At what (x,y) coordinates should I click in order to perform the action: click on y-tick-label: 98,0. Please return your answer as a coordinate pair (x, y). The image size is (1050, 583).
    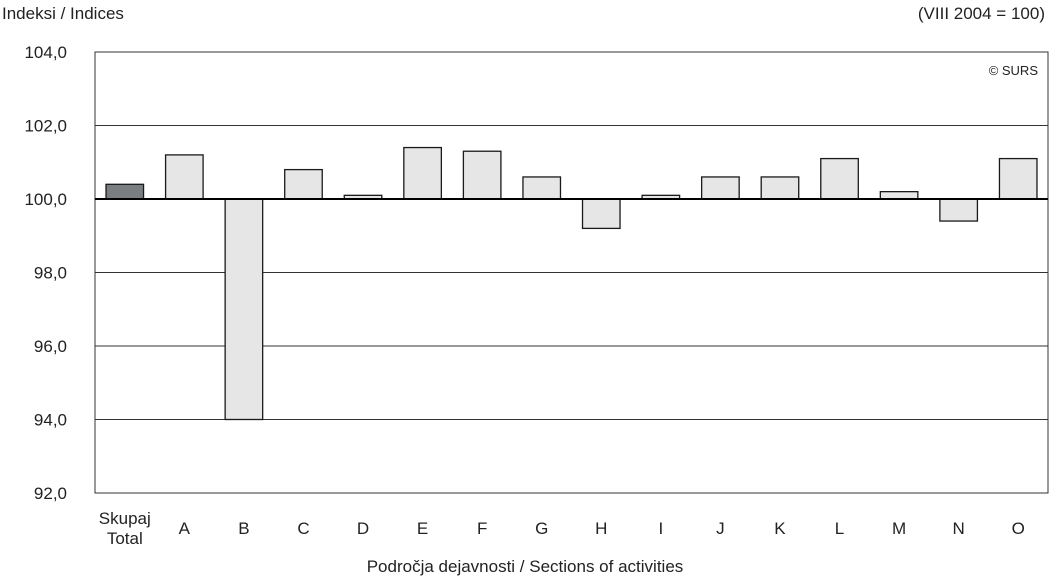
    Looking at the image, I should click on (50, 273).